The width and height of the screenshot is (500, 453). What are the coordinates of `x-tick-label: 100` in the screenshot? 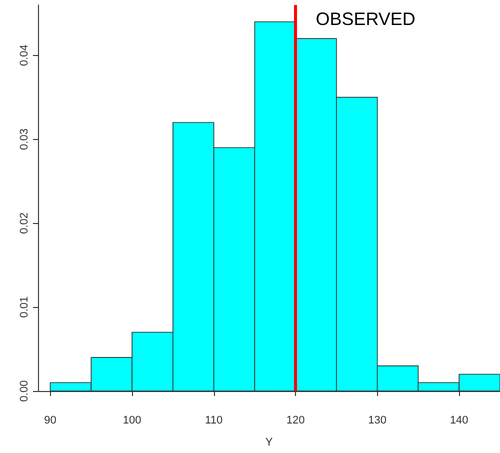 It's located at (132, 420).